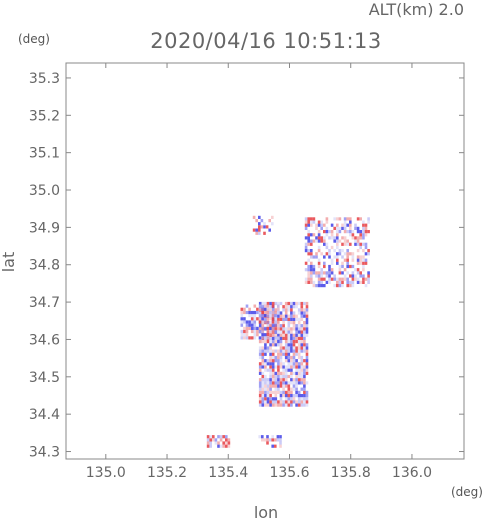 The image size is (491, 526). I want to click on x-tick-label: 135.2, so click(167, 473).